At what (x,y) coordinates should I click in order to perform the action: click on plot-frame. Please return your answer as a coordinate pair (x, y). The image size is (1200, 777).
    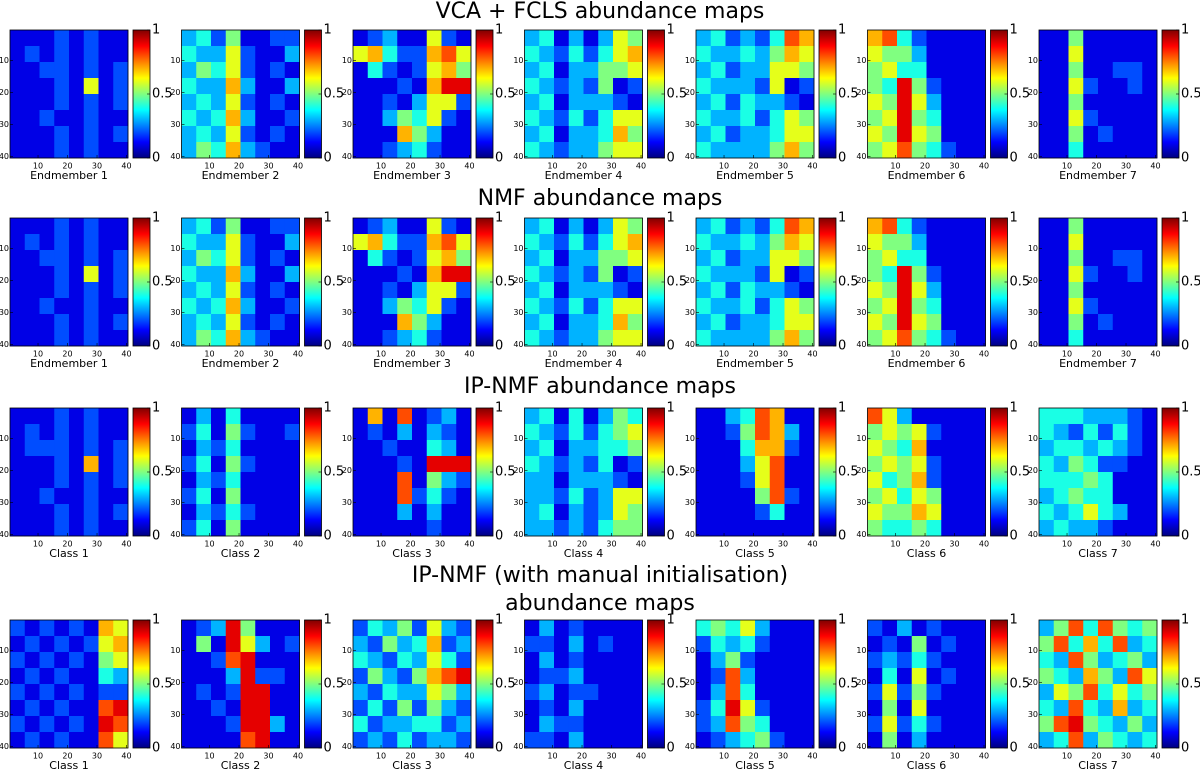
    Looking at the image, I should click on (69, 282).